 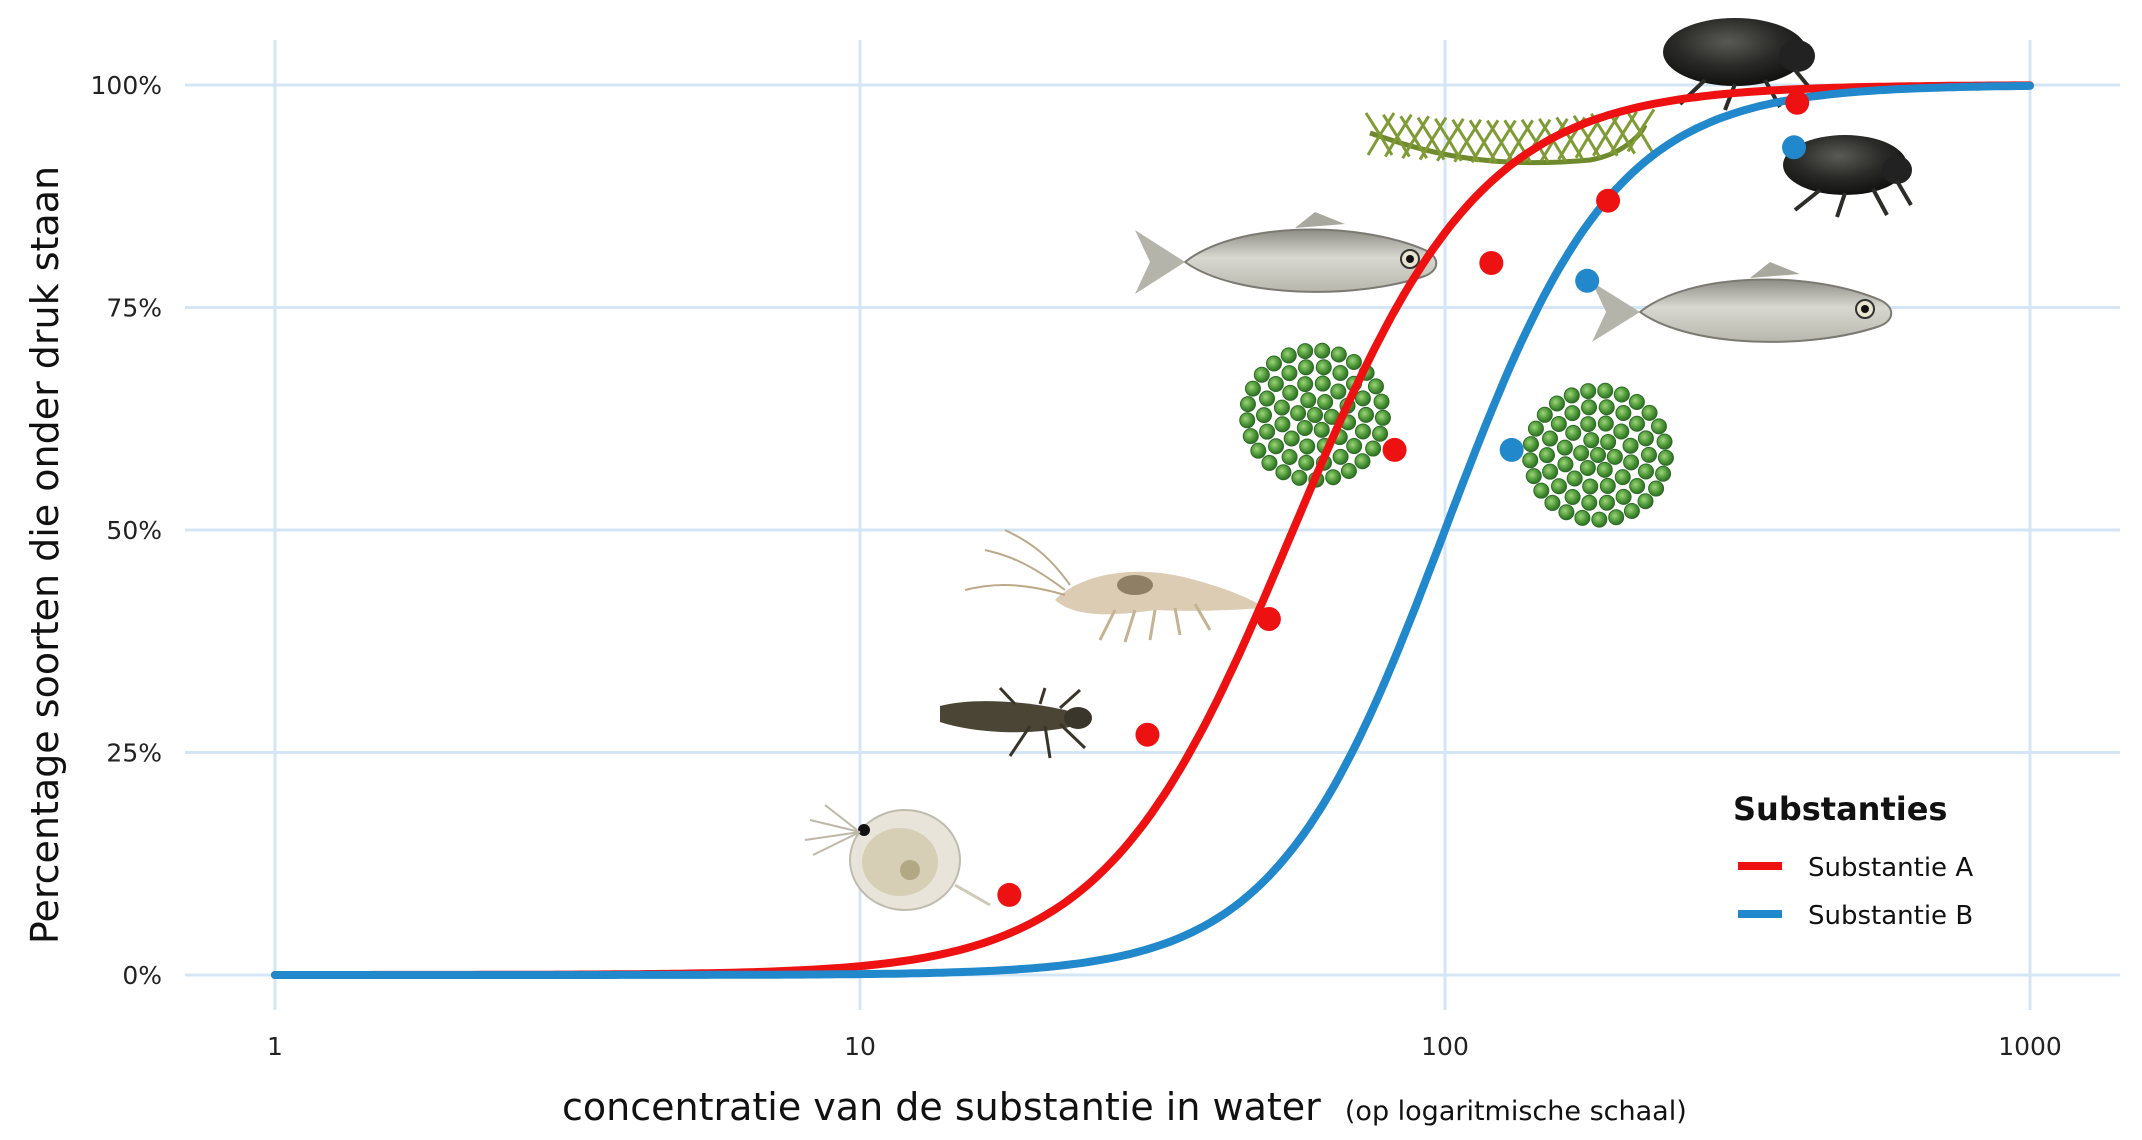 I want to click on x-tick-label: 10, so click(x=860, y=1046).